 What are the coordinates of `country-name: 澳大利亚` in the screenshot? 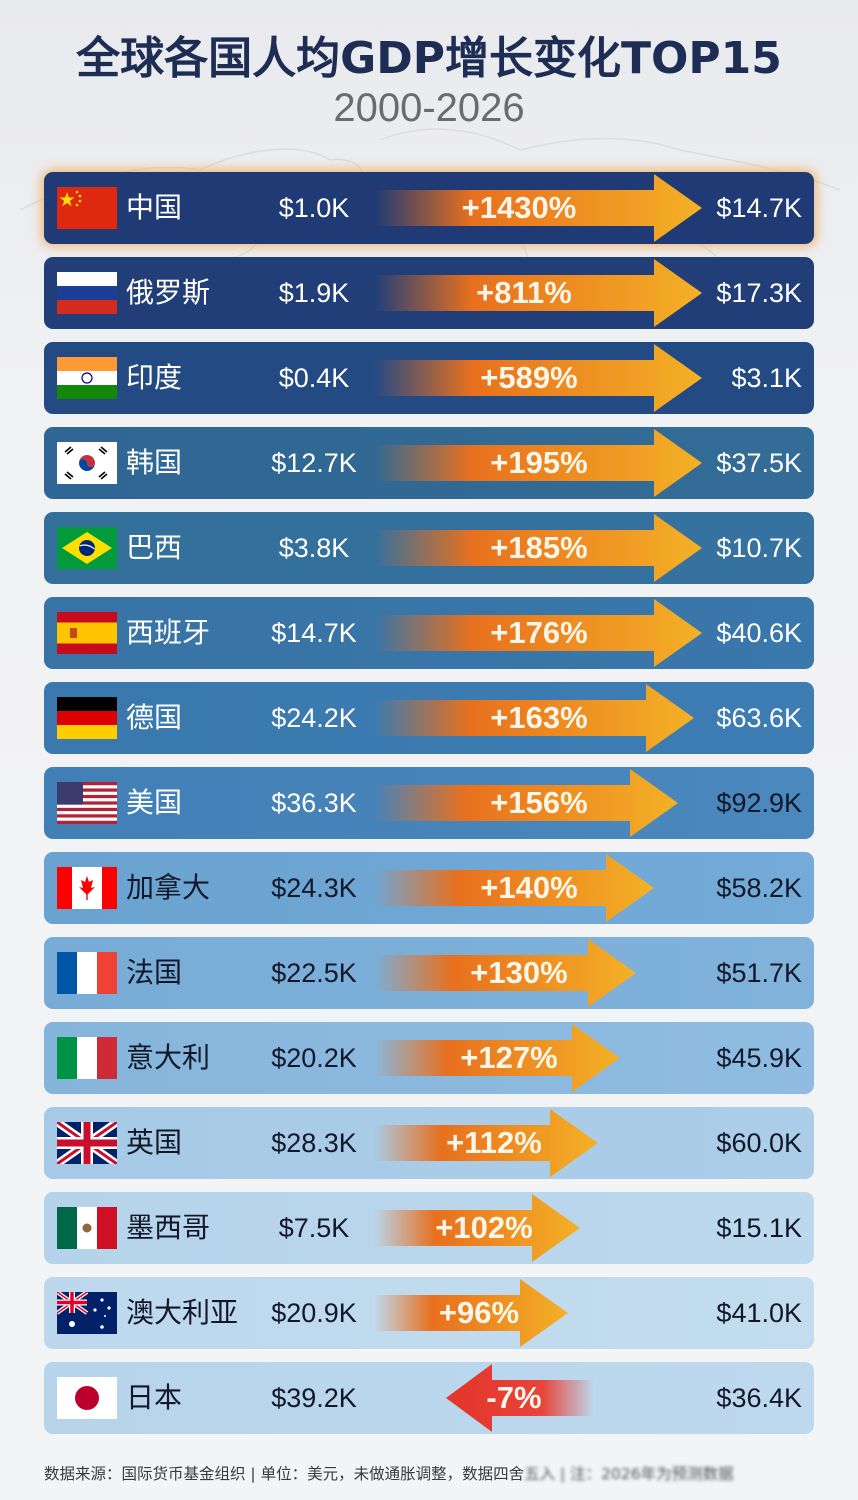 It's located at (182, 1312).